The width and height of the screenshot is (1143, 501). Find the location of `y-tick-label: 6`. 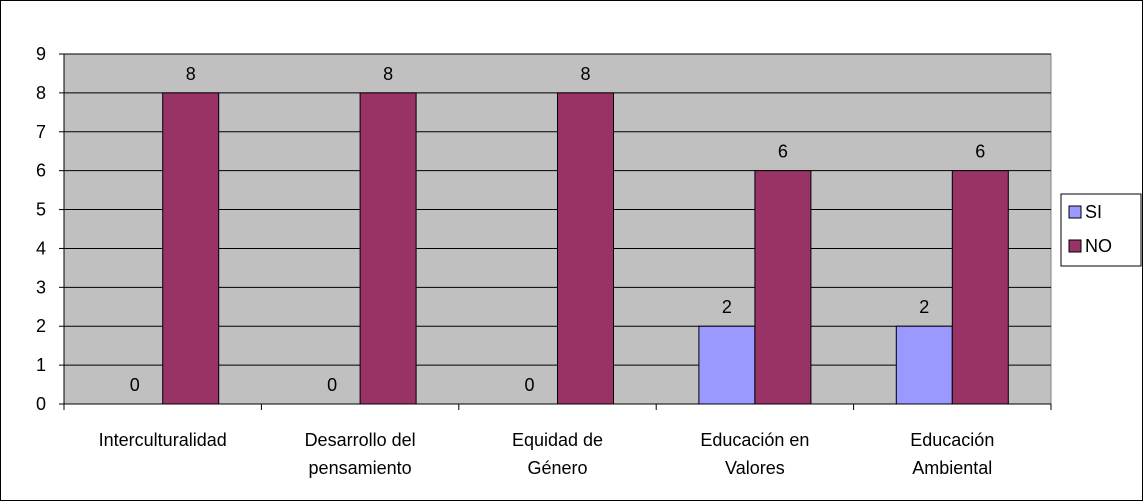

y-tick-label: 6 is located at coordinates (41, 171).